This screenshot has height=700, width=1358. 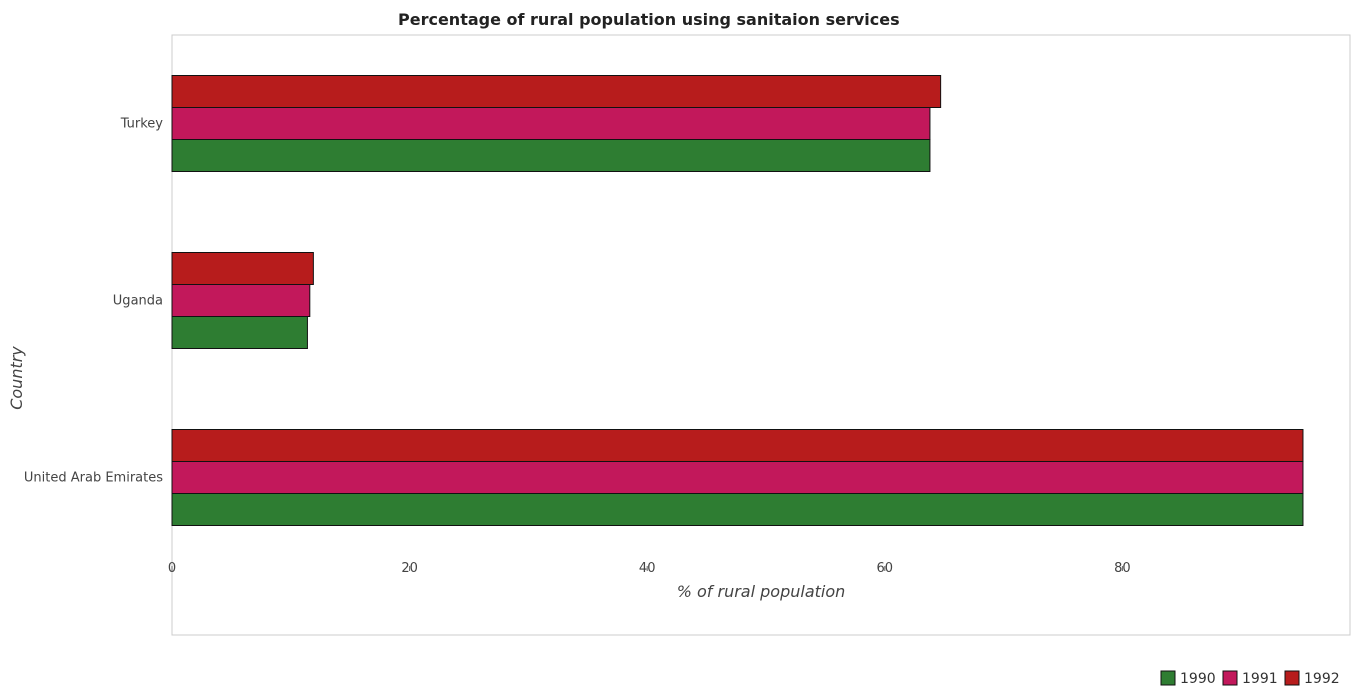 What do you see at coordinates (761, 591) in the screenshot?
I see `x-axis-label: % of rural population` at bounding box center [761, 591].